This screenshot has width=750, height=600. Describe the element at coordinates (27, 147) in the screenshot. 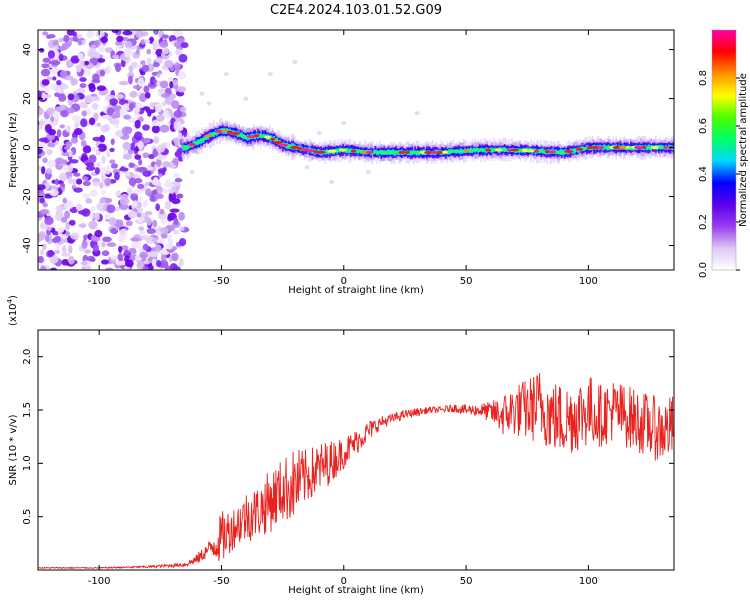

I see `y-tick-label: 0` at that location.